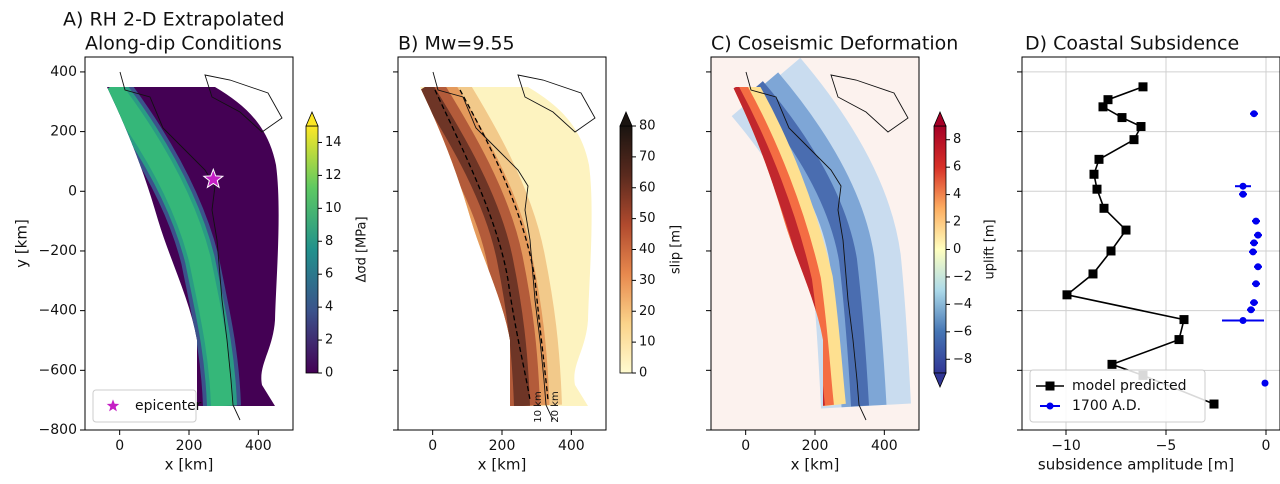  Describe the element at coordinates (1166, 446) in the screenshot. I see `x-tick-label: −5` at that location.